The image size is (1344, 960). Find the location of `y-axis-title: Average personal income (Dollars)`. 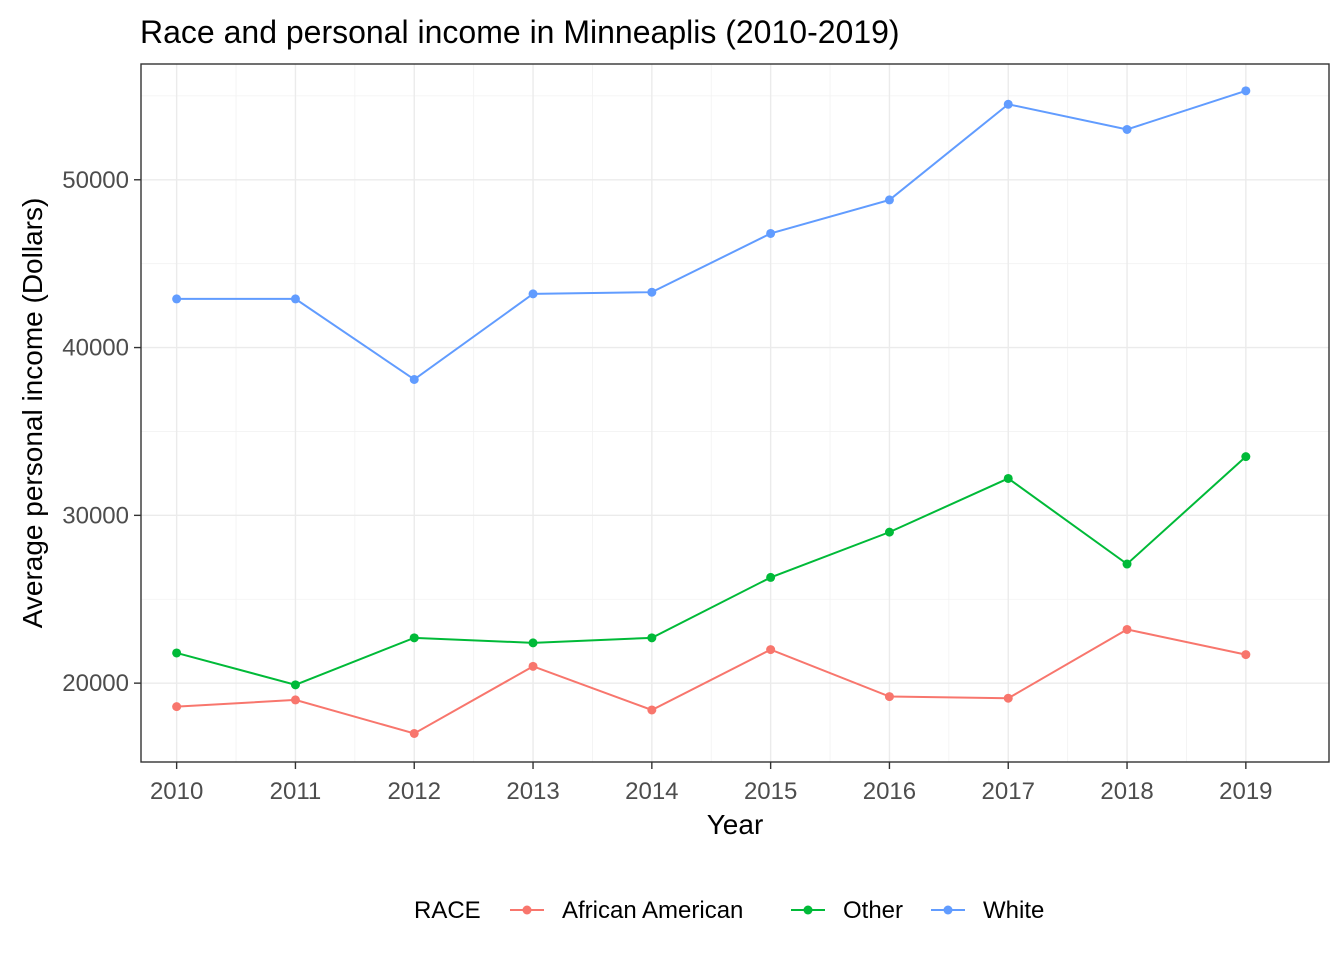

y-axis-title: Average personal income (Dollars) is located at coordinates (32, 413).